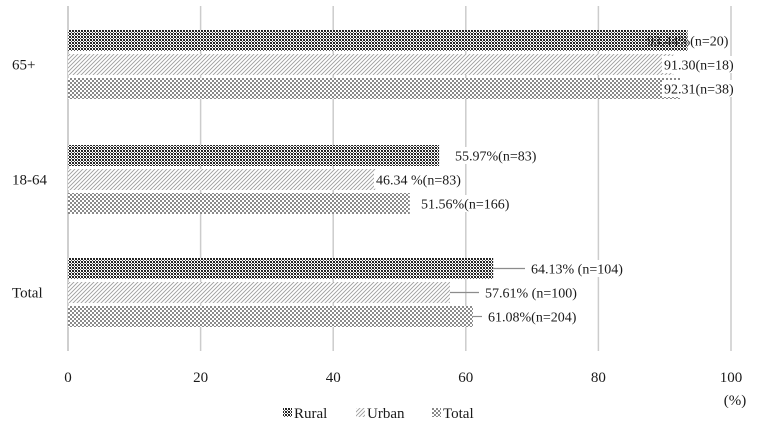 The image size is (765, 429). What do you see at coordinates (27, 294) in the screenshot?
I see `category-label: Total` at bounding box center [27, 294].